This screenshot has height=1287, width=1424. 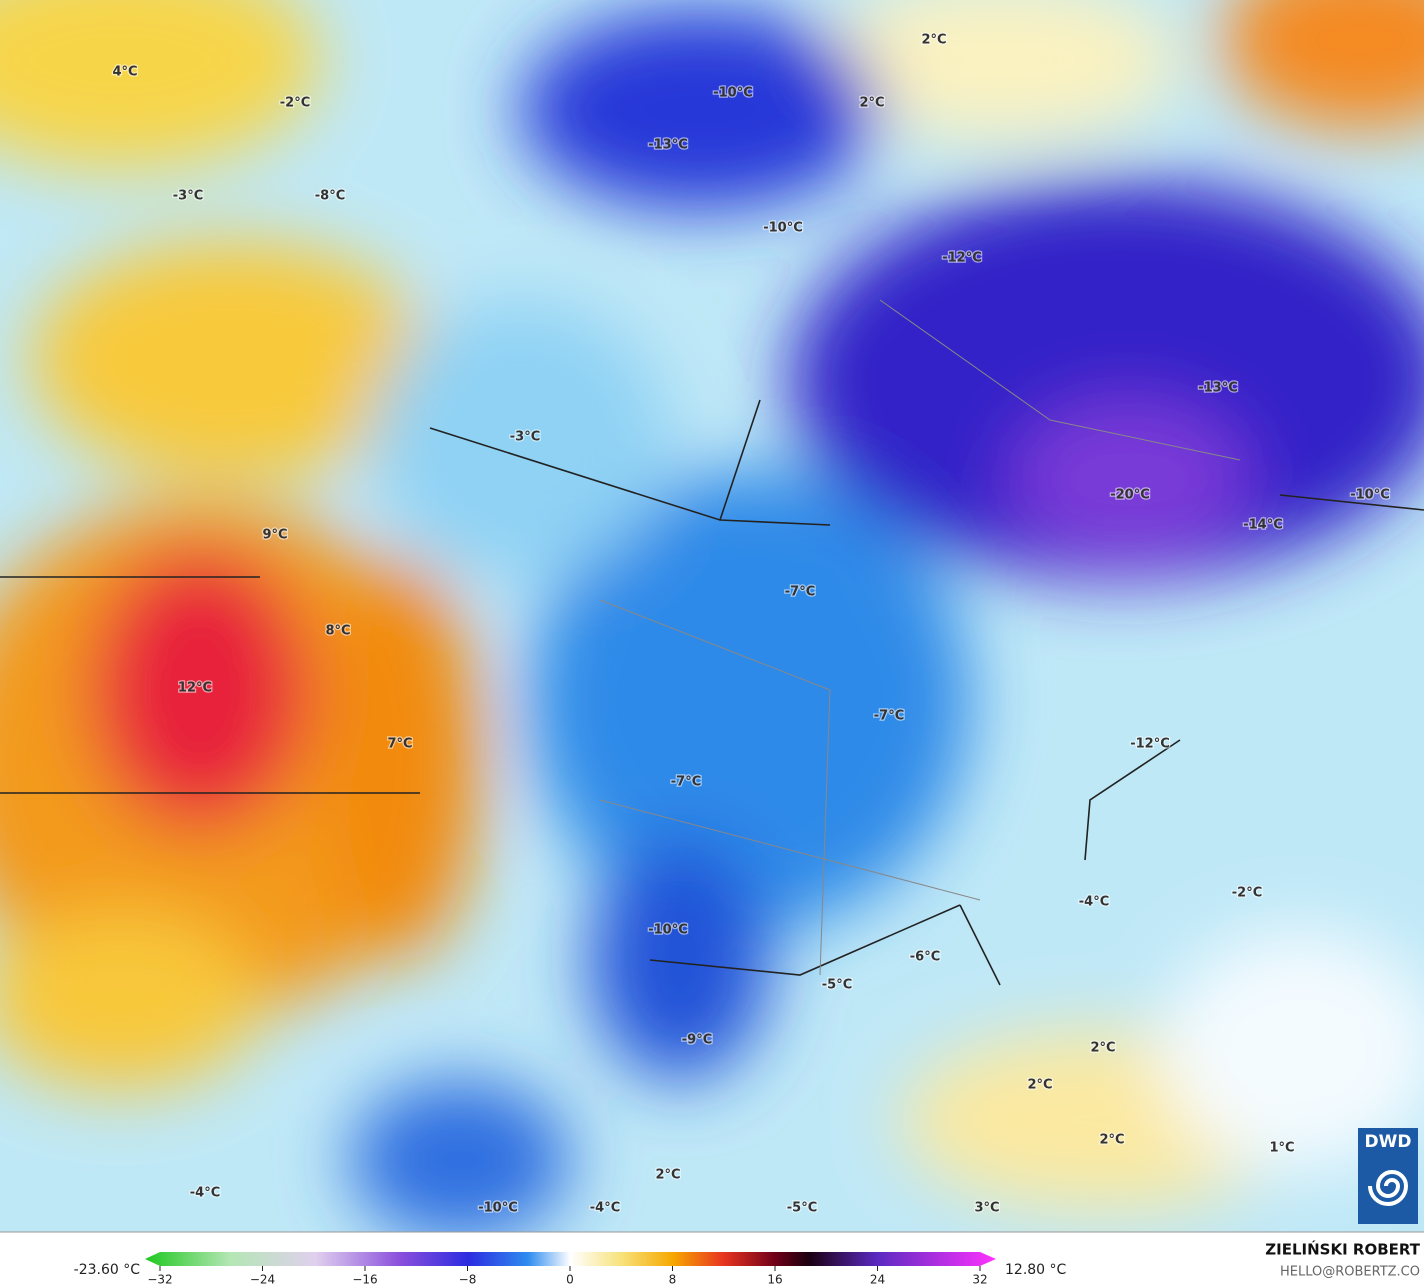 I want to click on temperature-label: 7°C, so click(x=399, y=744).